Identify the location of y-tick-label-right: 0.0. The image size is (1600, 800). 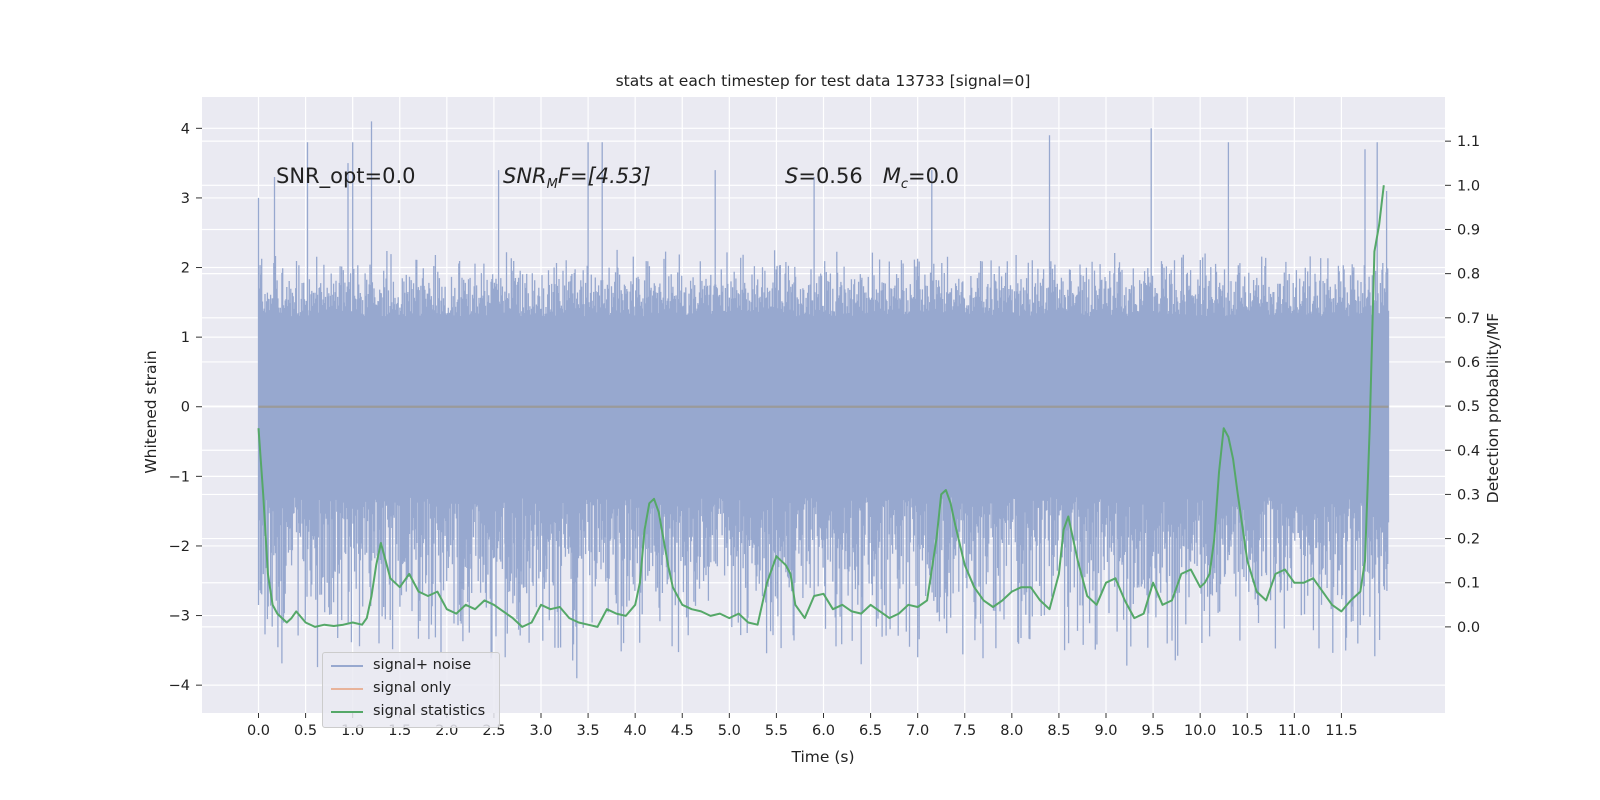
(1468, 628).